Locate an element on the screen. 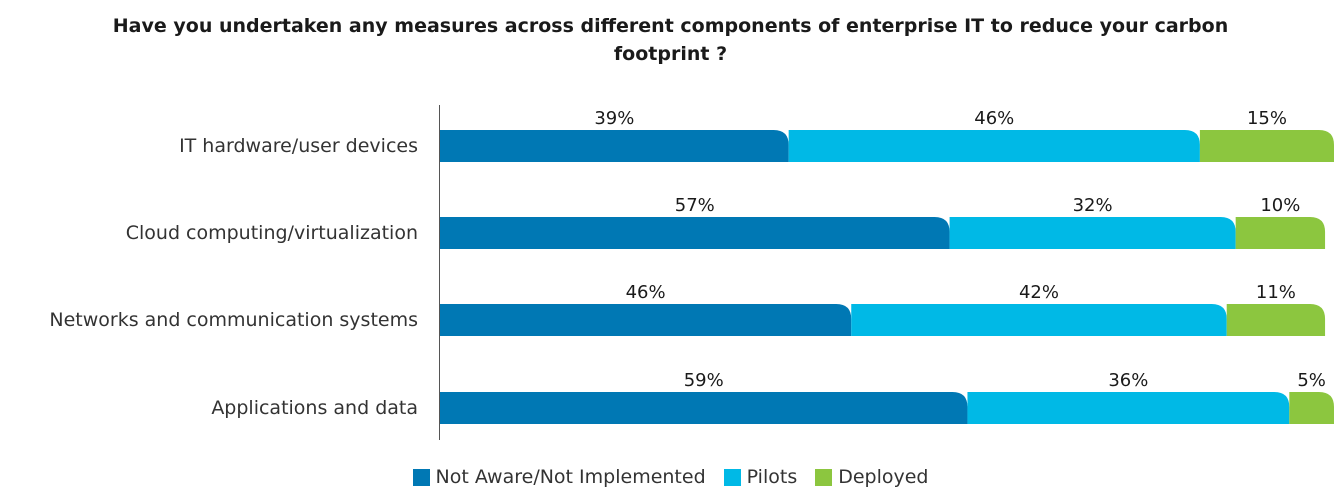 This screenshot has height=490, width=1341. legend-item: Pilots is located at coordinates (760, 477).